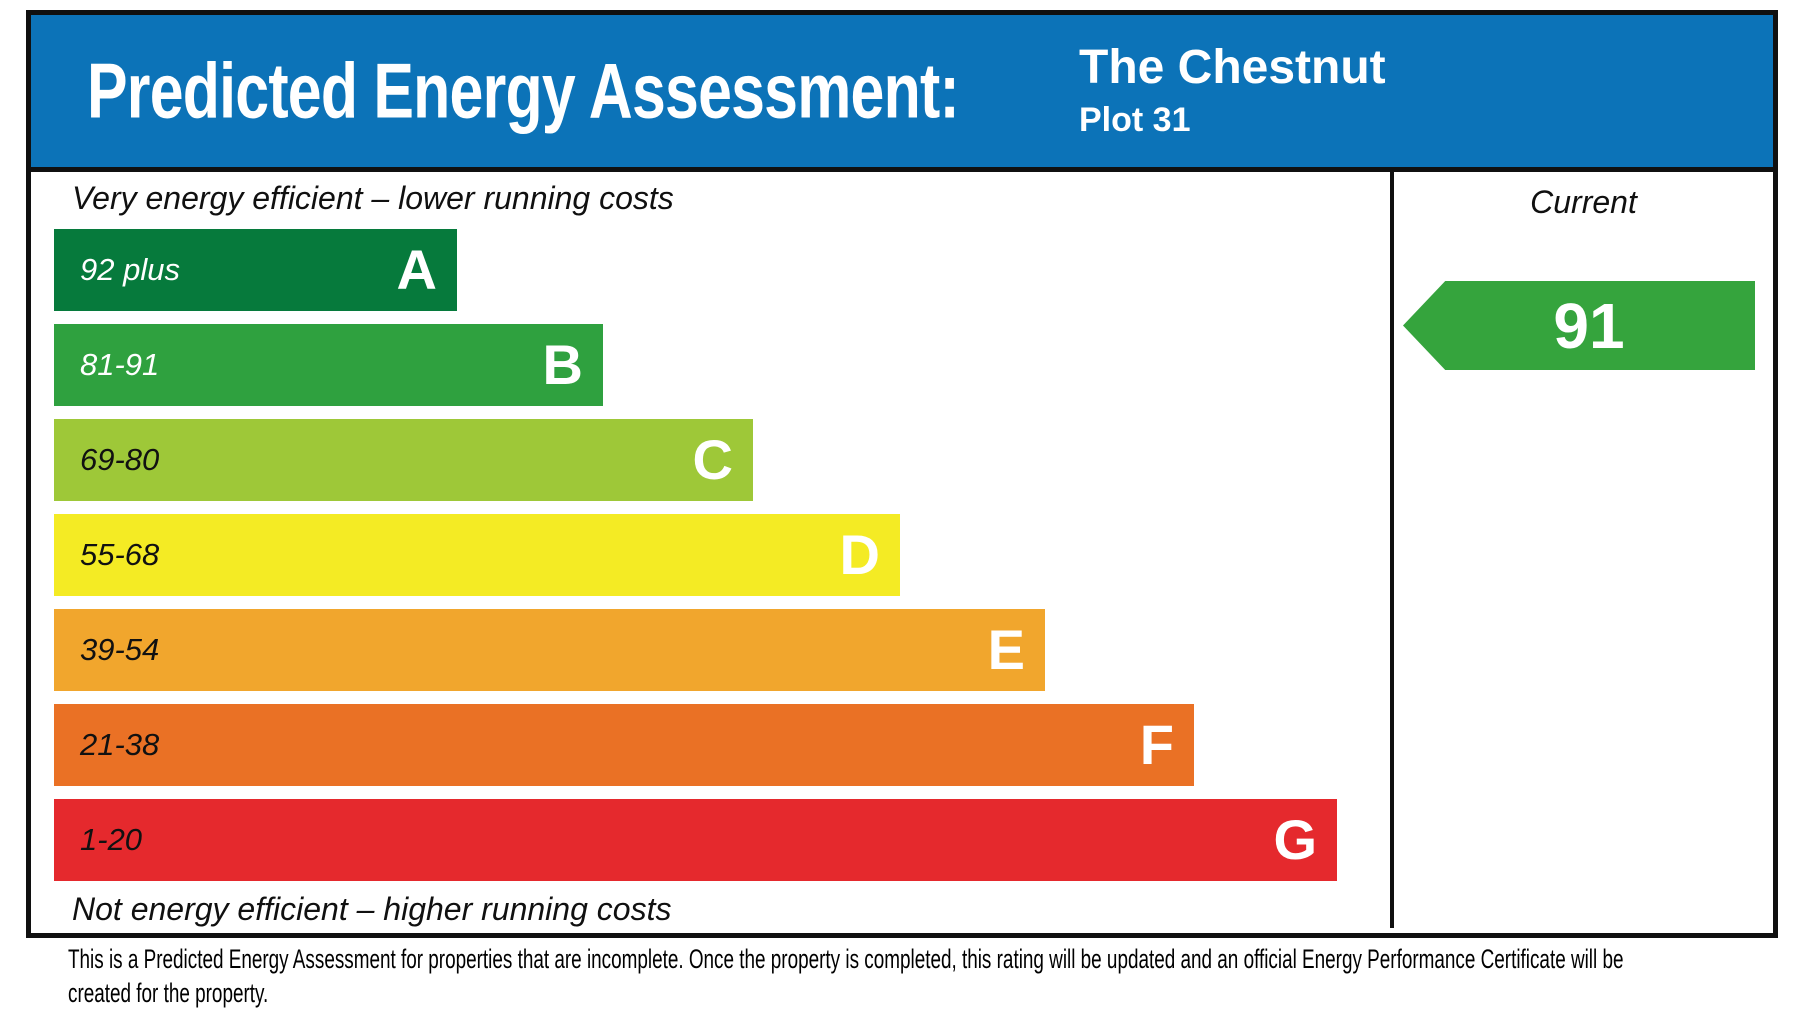  What do you see at coordinates (120, 649) in the screenshot?
I see `band-range-label: 39-54` at bounding box center [120, 649].